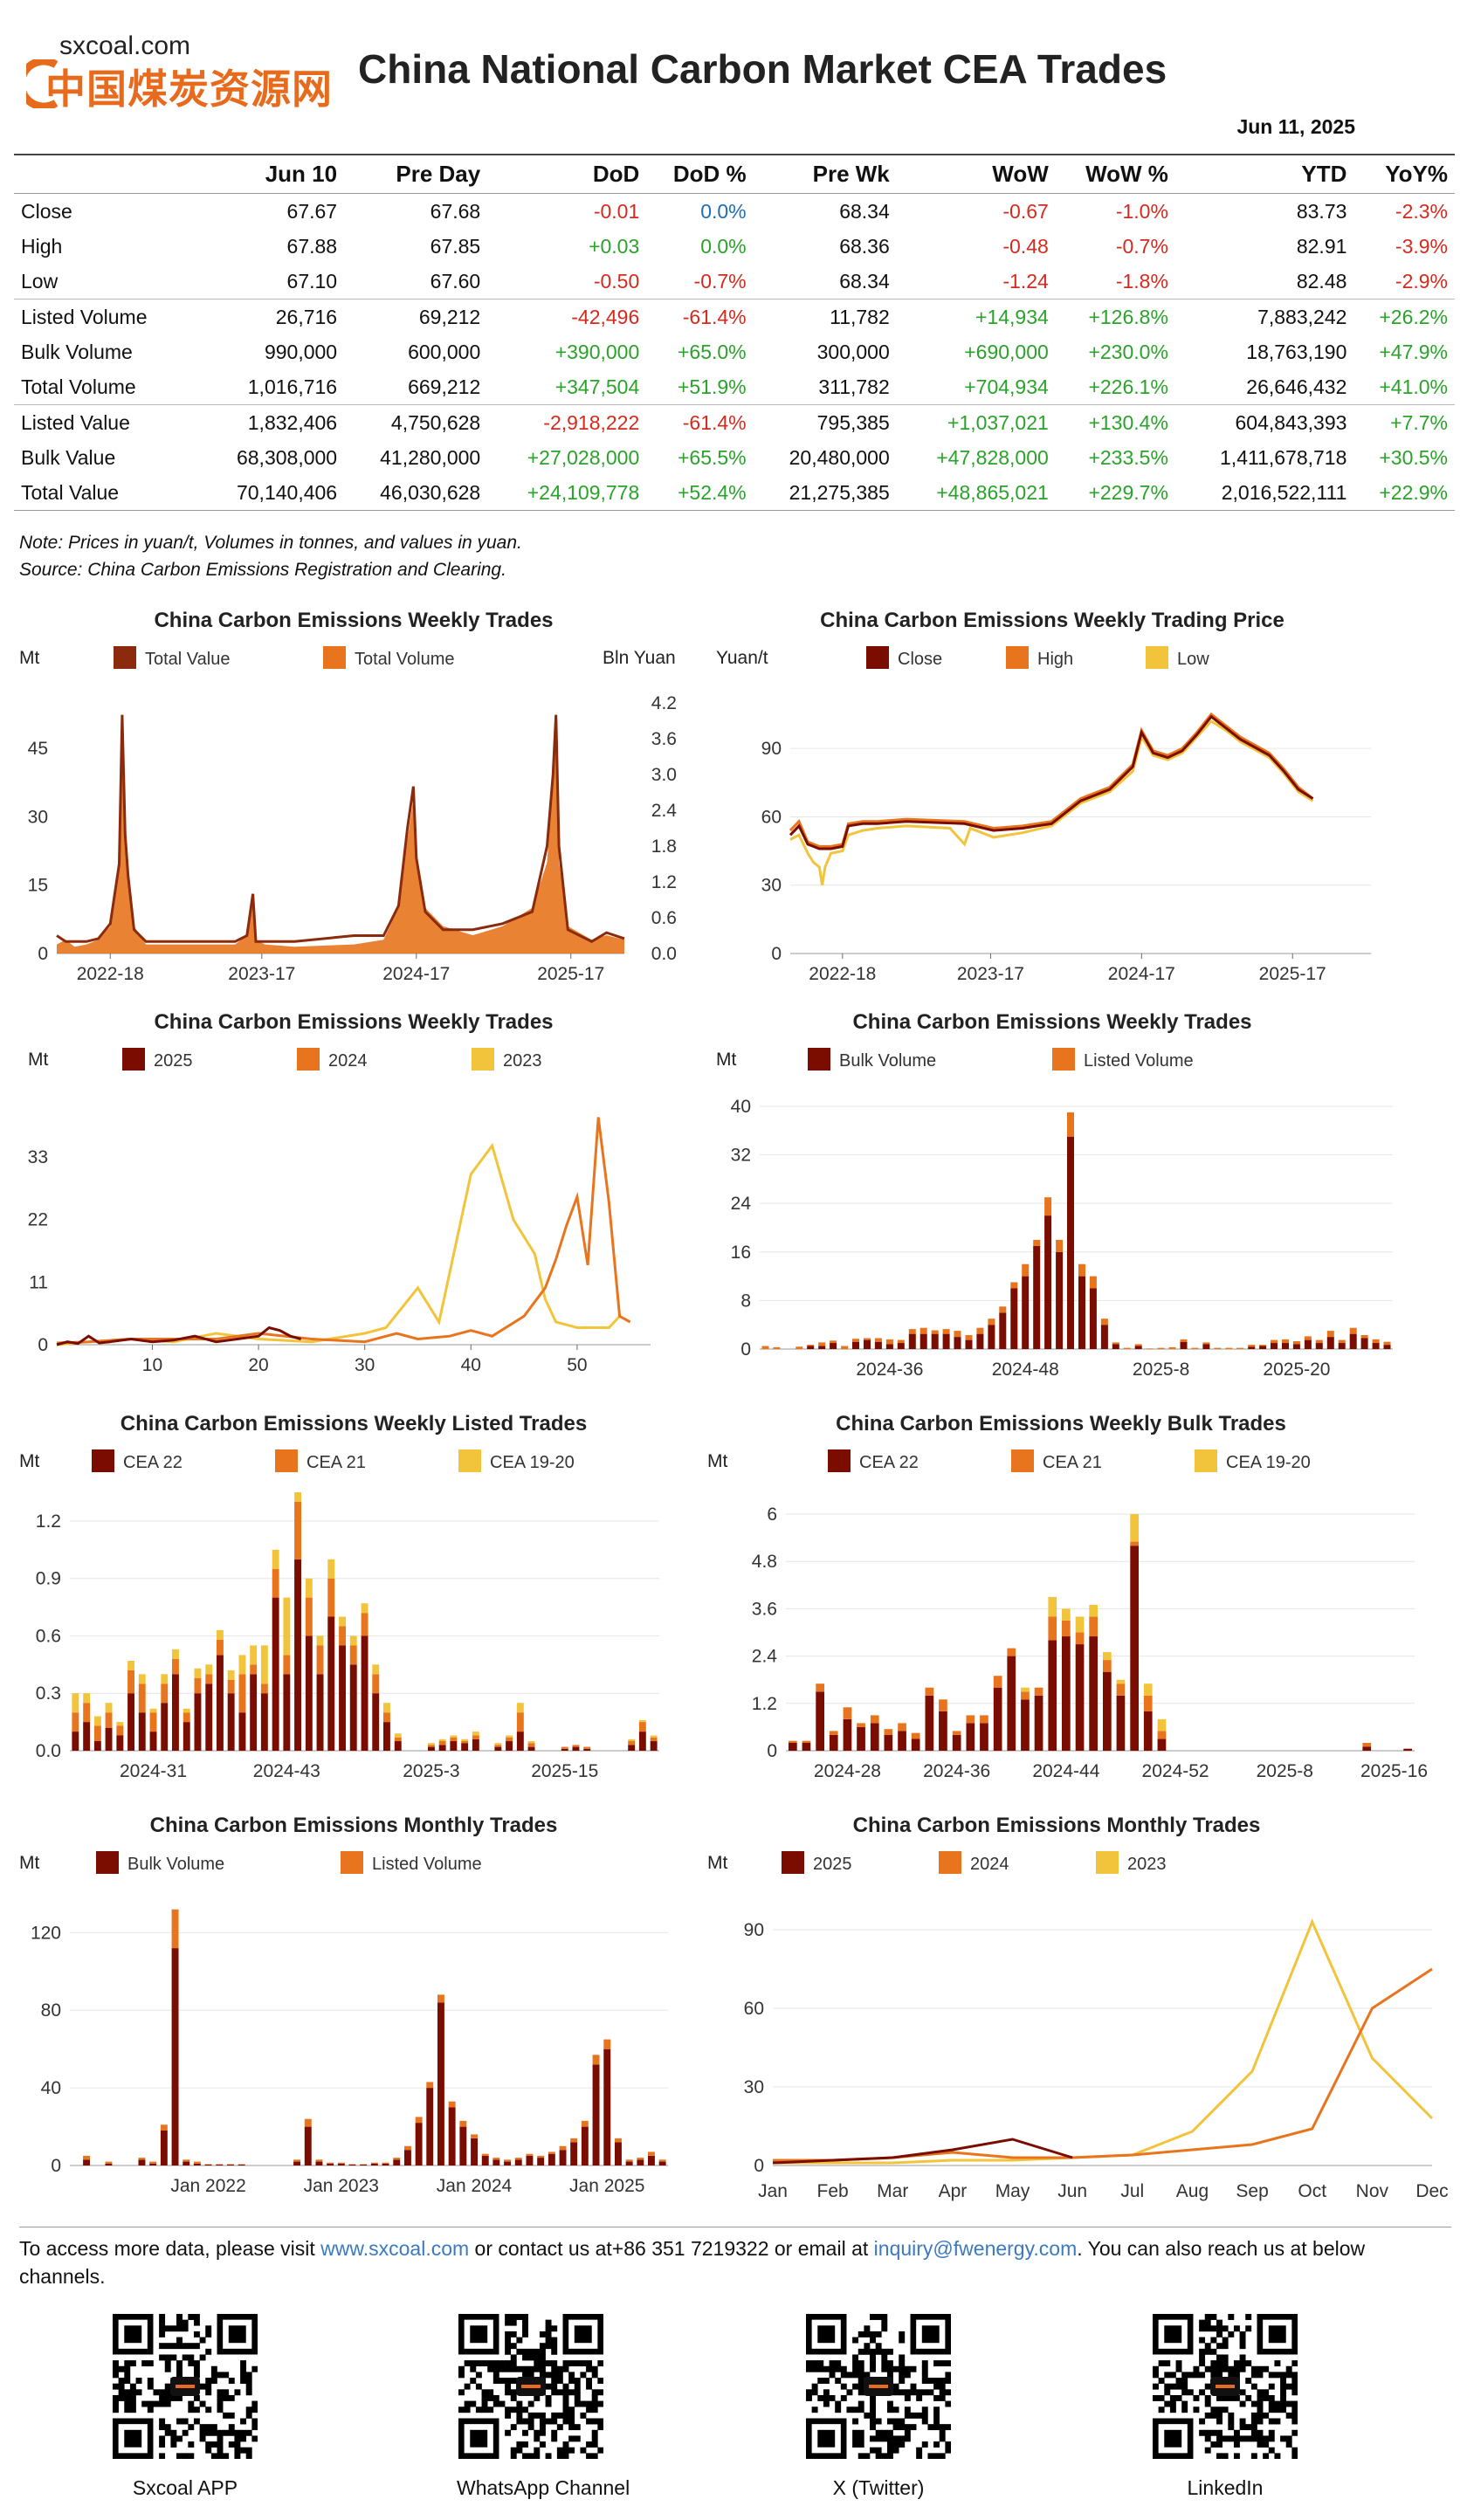  What do you see at coordinates (1413, 386) in the screenshot?
I see `table-cell: +41.0%` at bounding box center [1413, 386].